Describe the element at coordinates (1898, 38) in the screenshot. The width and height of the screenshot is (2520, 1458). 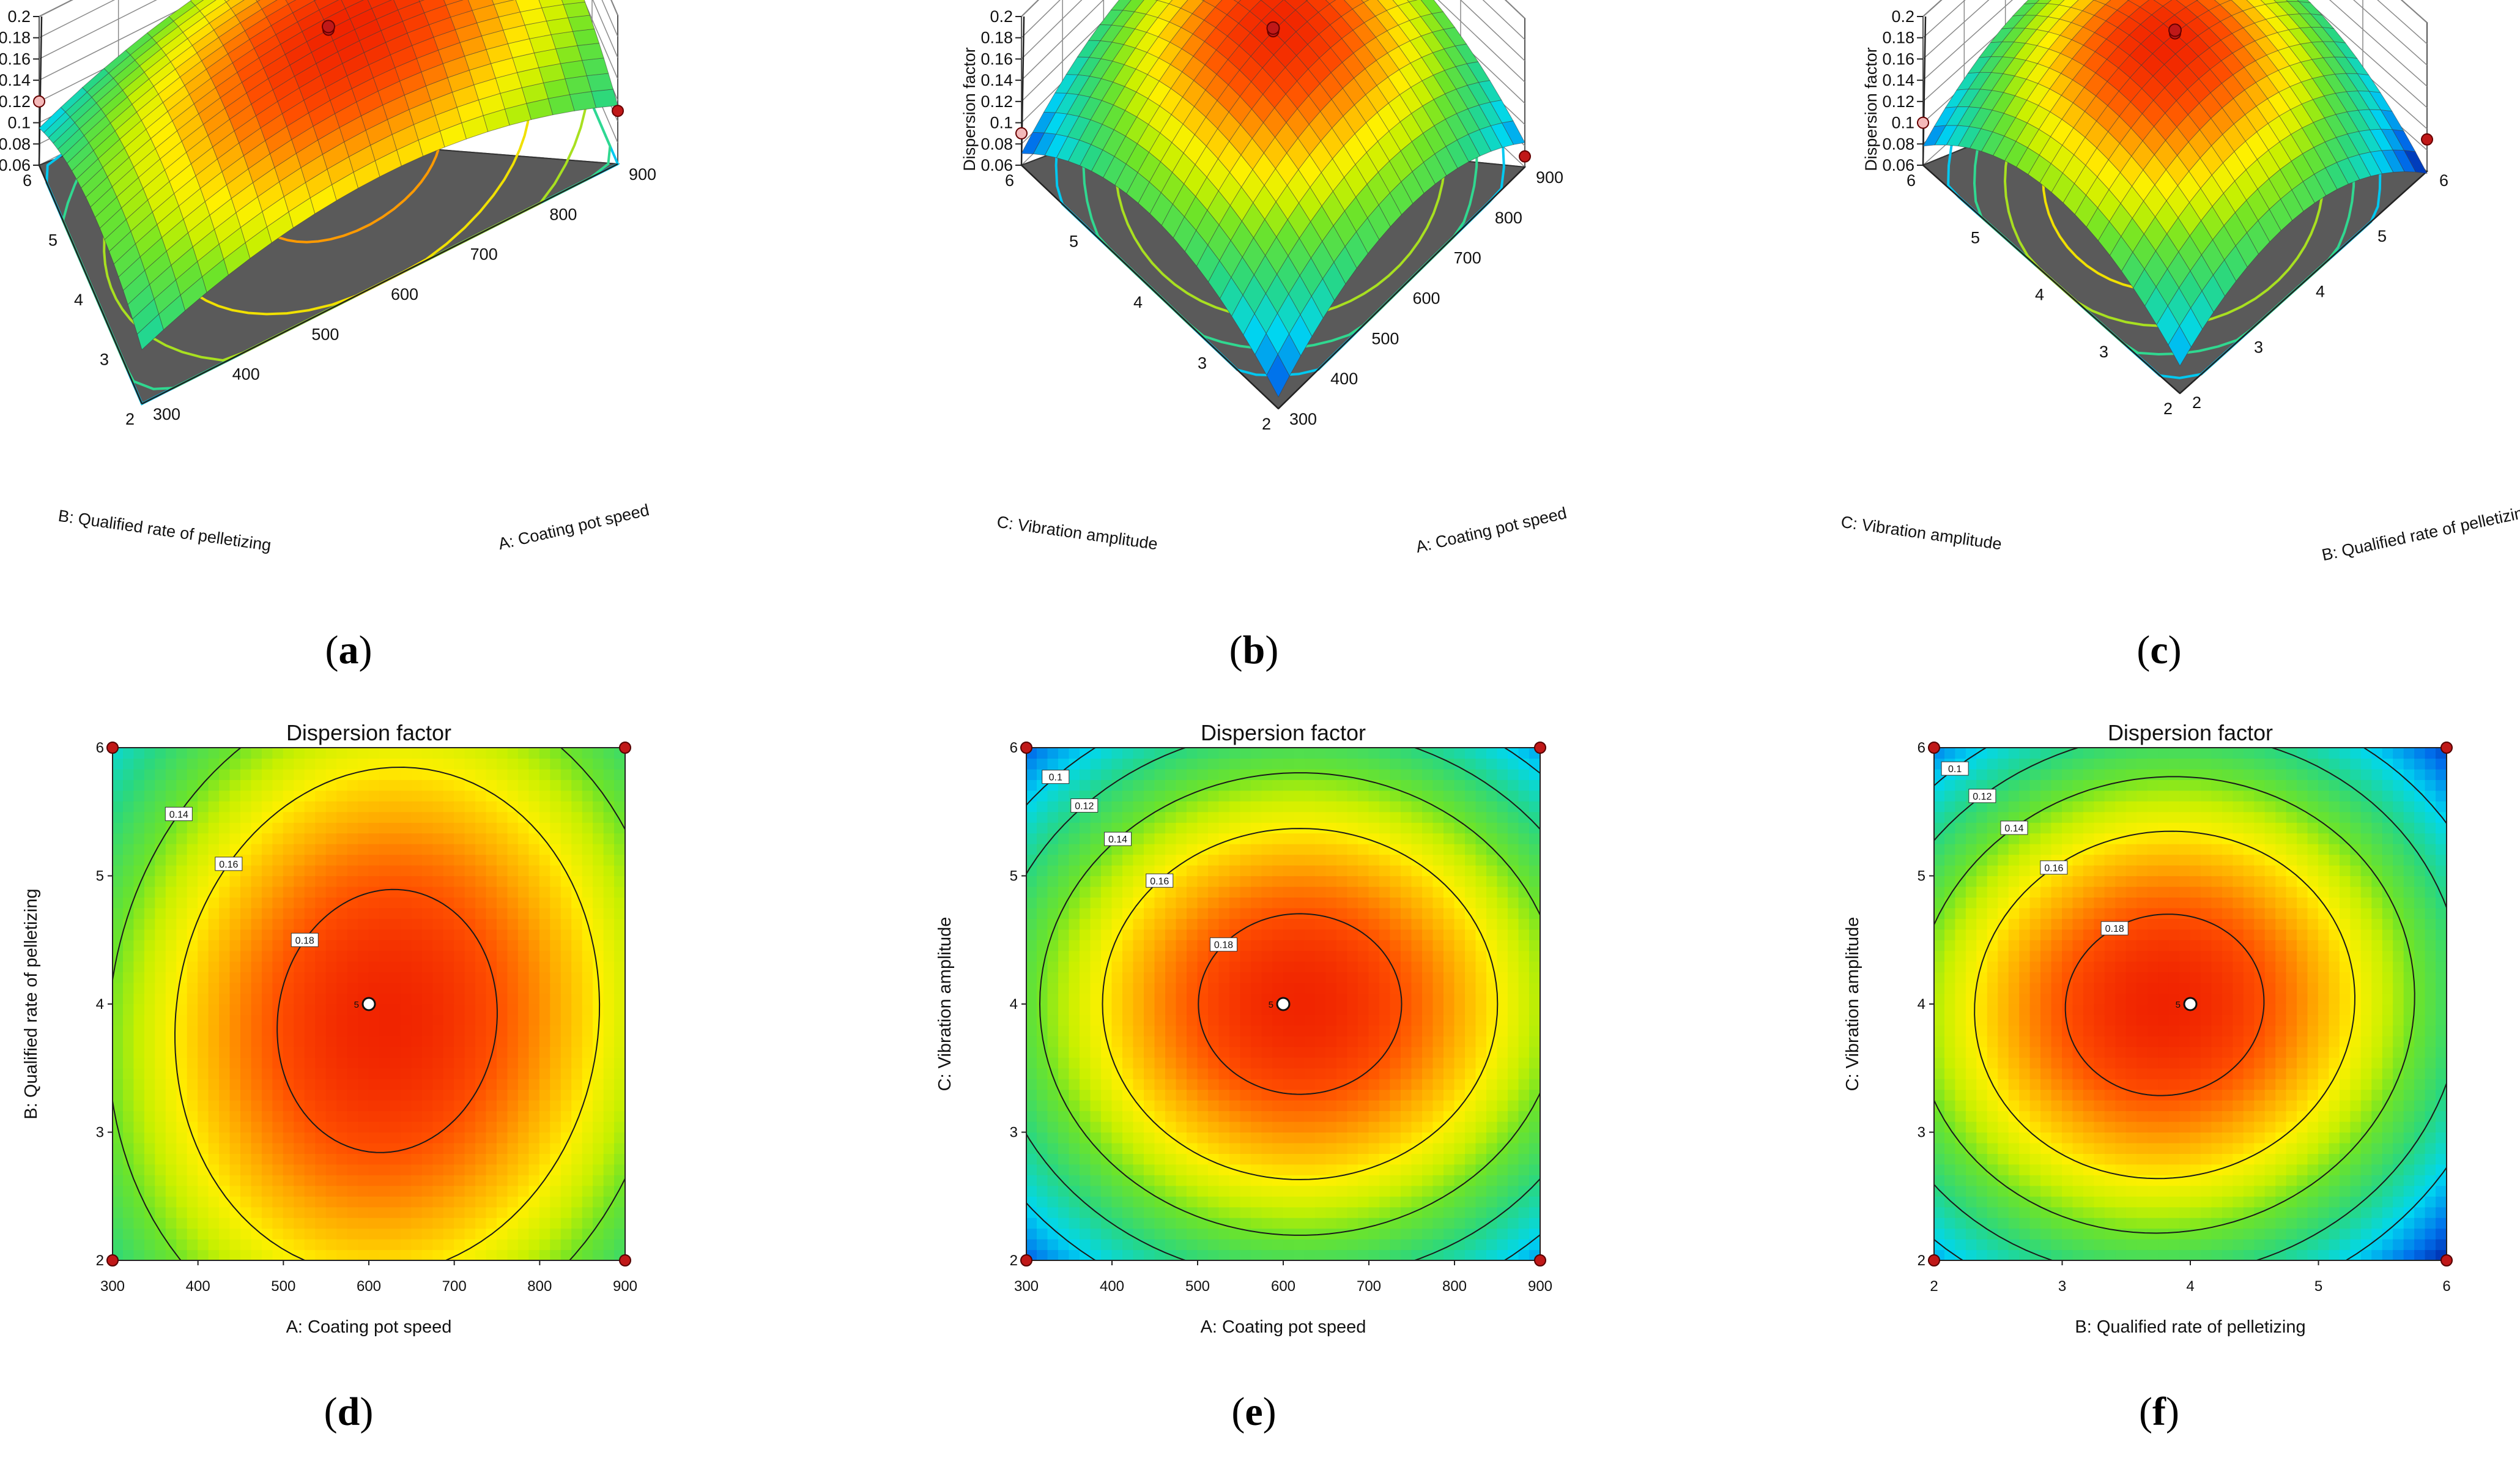
I see `z-tick-label: 0.18` at that location.